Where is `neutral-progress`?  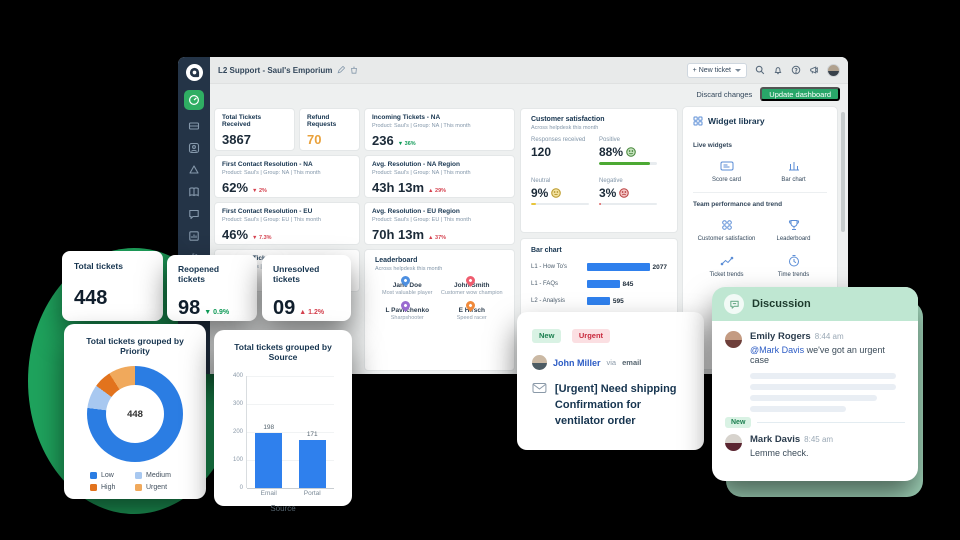 neutral-progress is located at coordinates (534, 203).